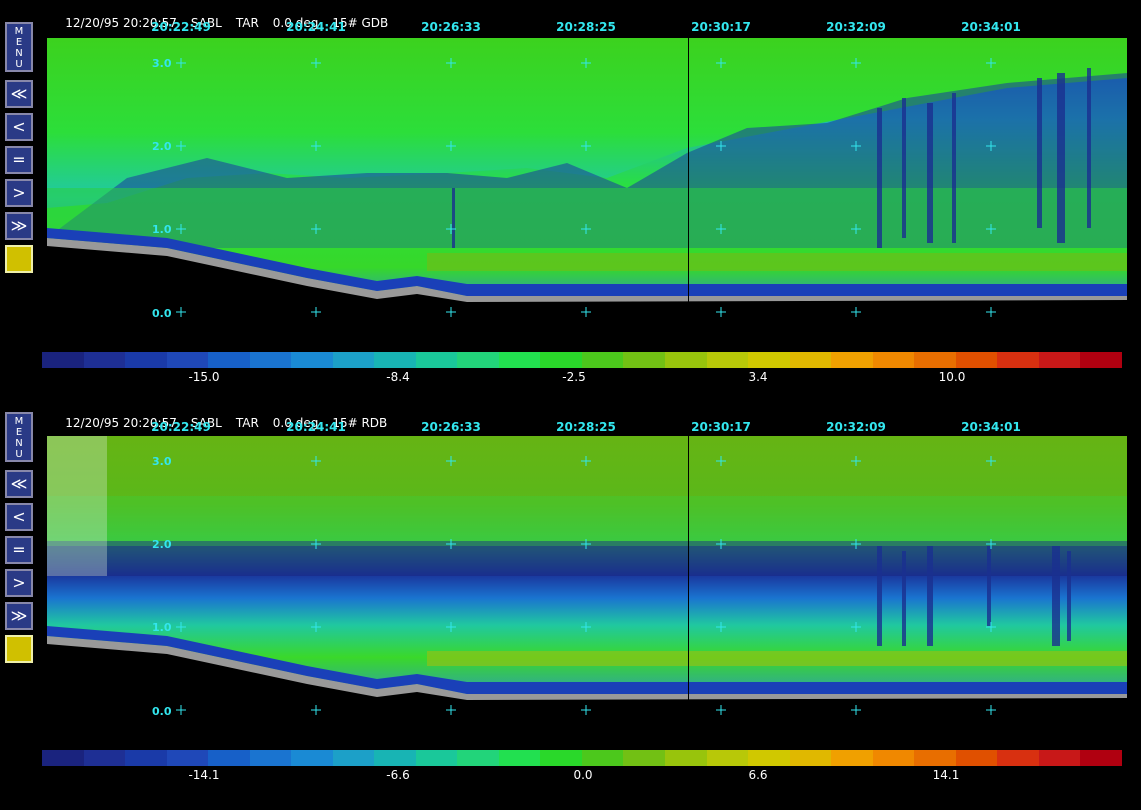 The image size is (1141, 810). I want to click on header-date-time: 12/20/95 20:20:57, so click(121, 23).